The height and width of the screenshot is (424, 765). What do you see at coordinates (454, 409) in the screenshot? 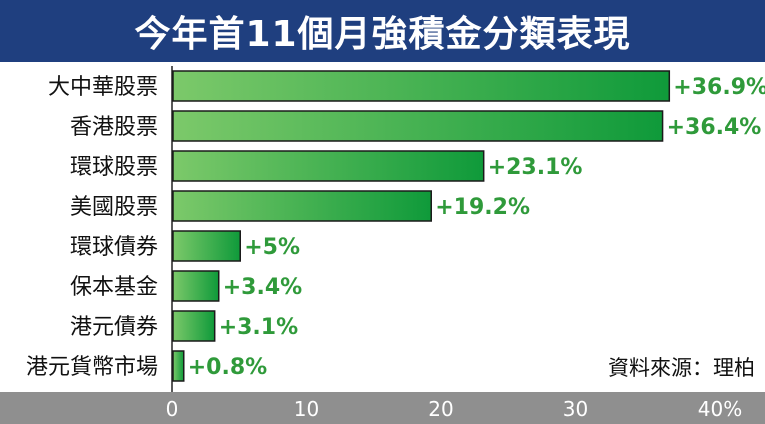
I see `x-ticks-group: 0 10 20 30 40%` at bounding box center [454, 409].